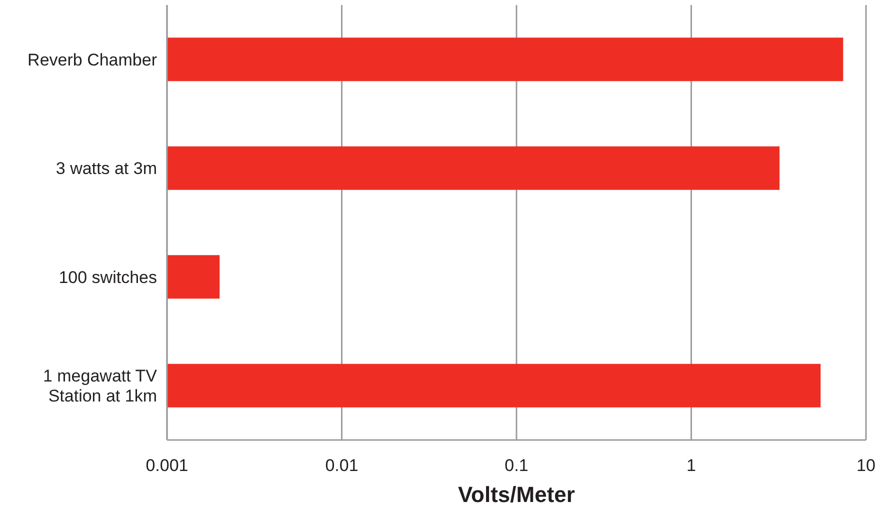 The height and width of the screenshot is (508, 880). Describe the element at coordinates (516, 465) in the screenshot. I see `x-tick-label: 0.1` at that location.